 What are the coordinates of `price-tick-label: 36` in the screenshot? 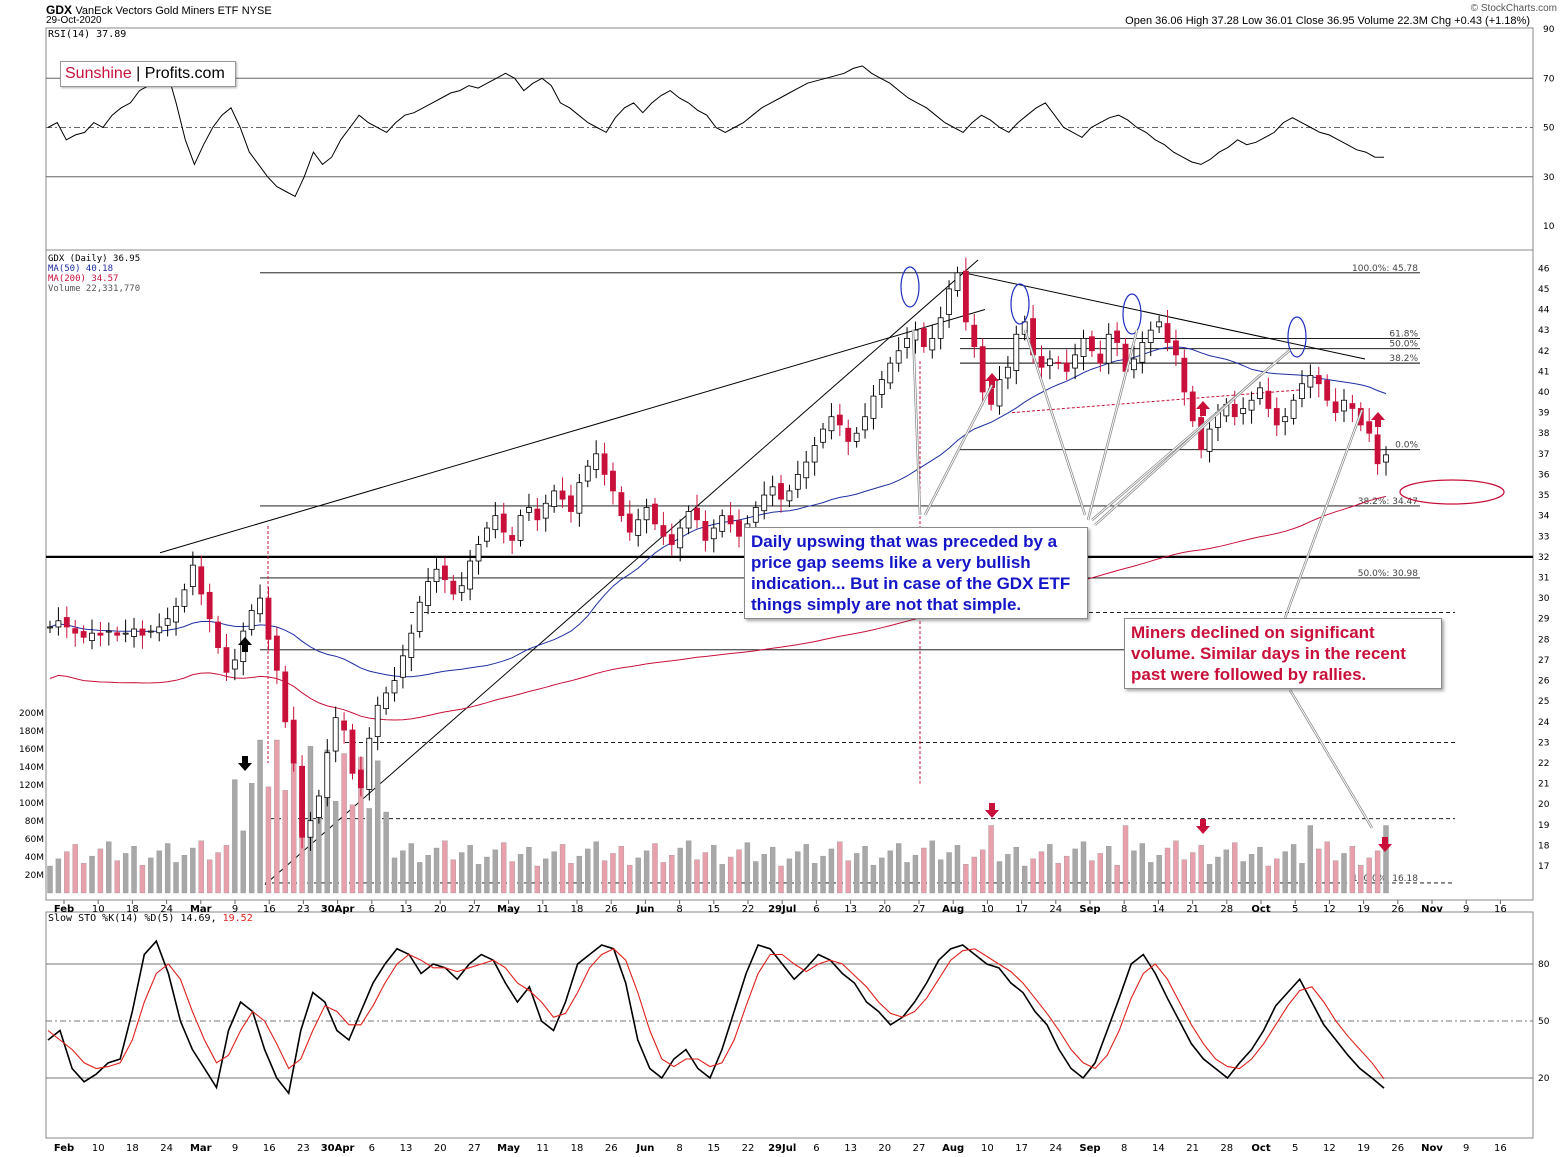 It's located at (1544, 475).